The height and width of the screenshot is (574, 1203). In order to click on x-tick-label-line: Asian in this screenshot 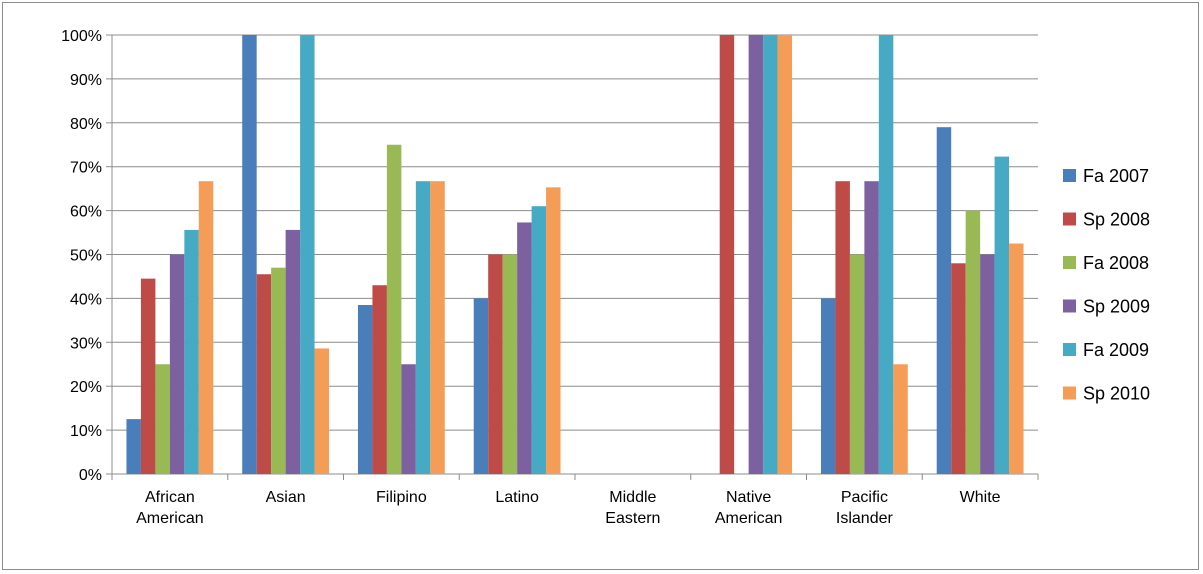, I will do `click(286, 497)`.